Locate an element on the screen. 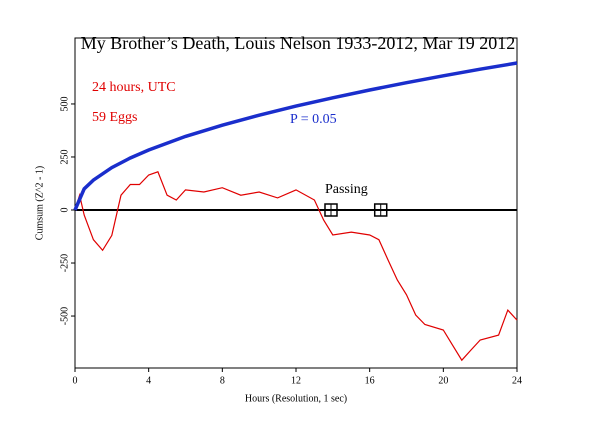  y-axis-label: Cumsum (Z^2 - 1) is located at coordinates (39, 203).